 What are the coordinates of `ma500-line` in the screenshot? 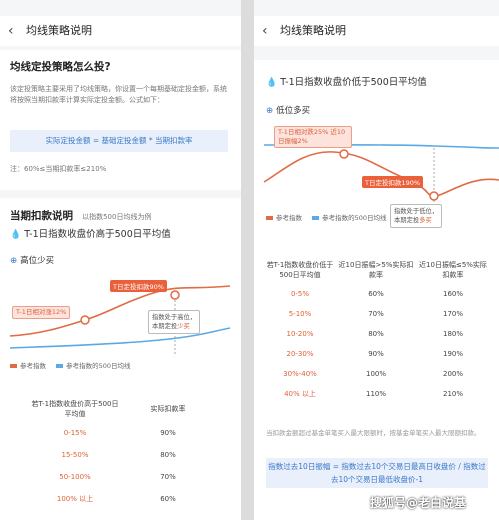 It's located at (120, 338).